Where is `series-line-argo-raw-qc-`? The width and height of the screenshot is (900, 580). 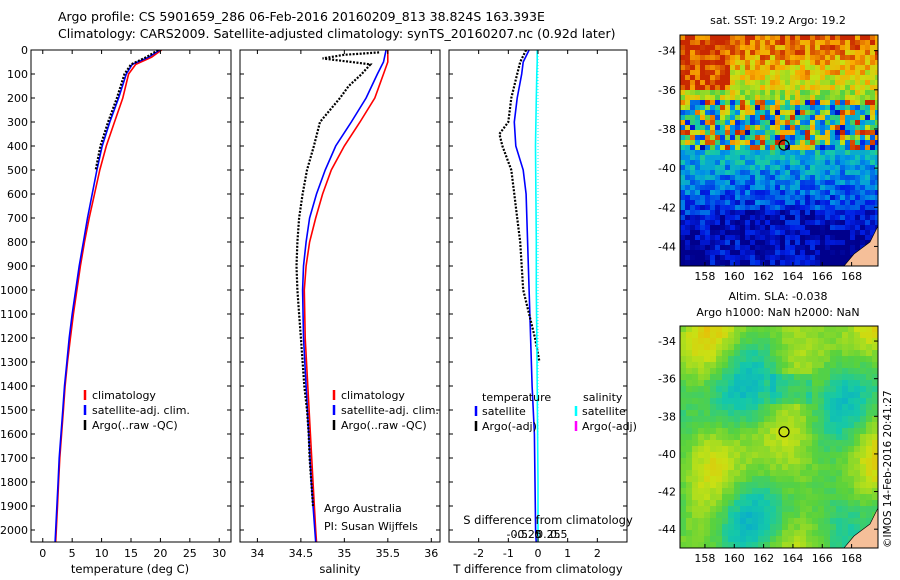 series-line-argo-raw-qc- is located at coordinates (337, 279).